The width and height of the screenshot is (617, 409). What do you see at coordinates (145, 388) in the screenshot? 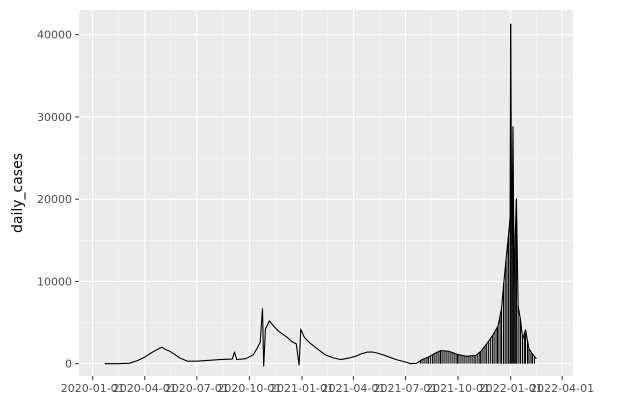
I see `x-tick-label: 2020-04-01` at bounding box center [145, 388].